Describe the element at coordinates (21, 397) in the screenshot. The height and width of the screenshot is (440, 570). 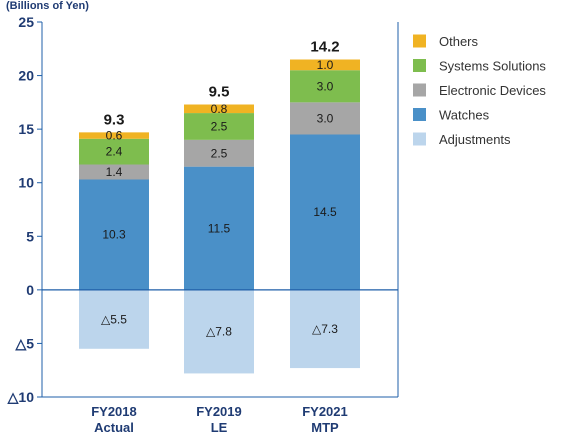
I see `y-tick-label: △10` at that location.